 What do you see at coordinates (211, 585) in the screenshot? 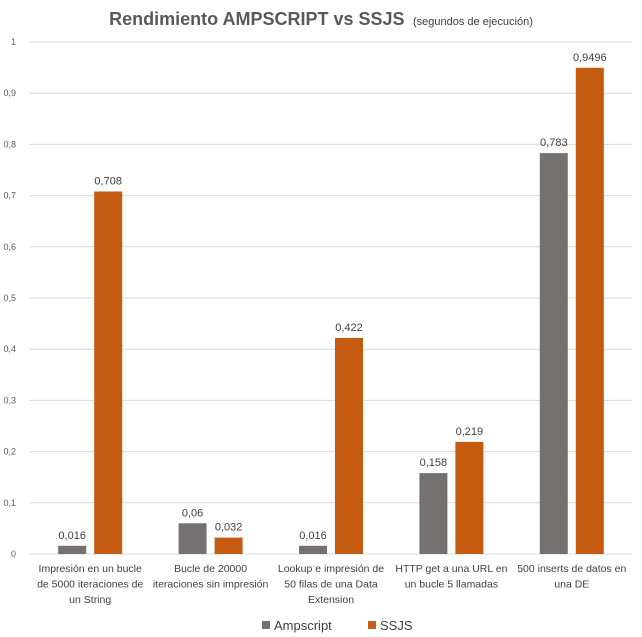
I see `category-label-line: iteraciones sin impresión` at bounding box center [211, 585].